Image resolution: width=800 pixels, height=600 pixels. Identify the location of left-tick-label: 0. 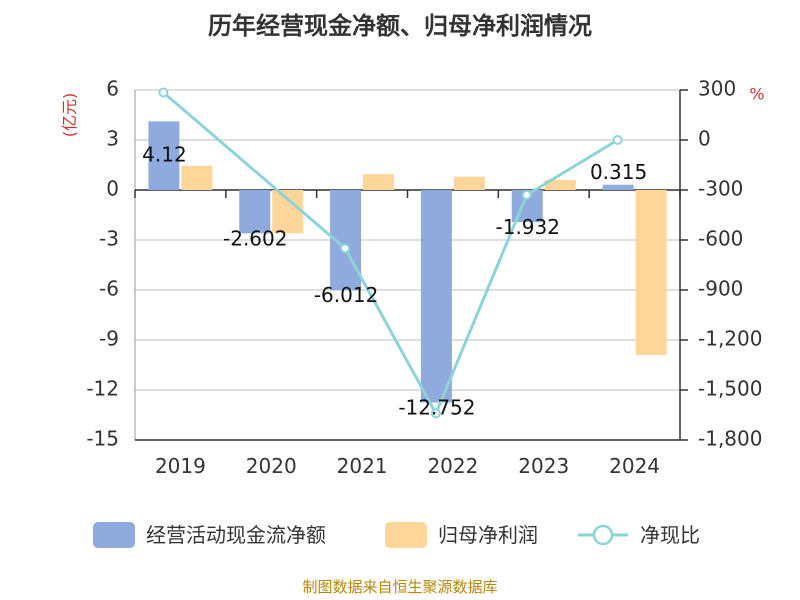
(112, 189).